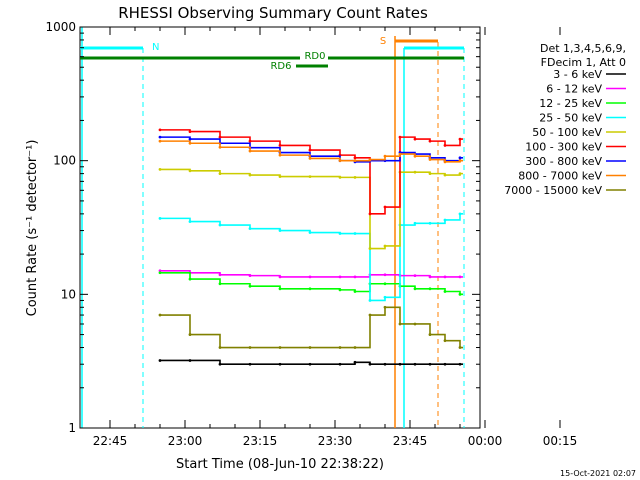  I want to click on x-tick-label: 00:15, so click(560, 441).